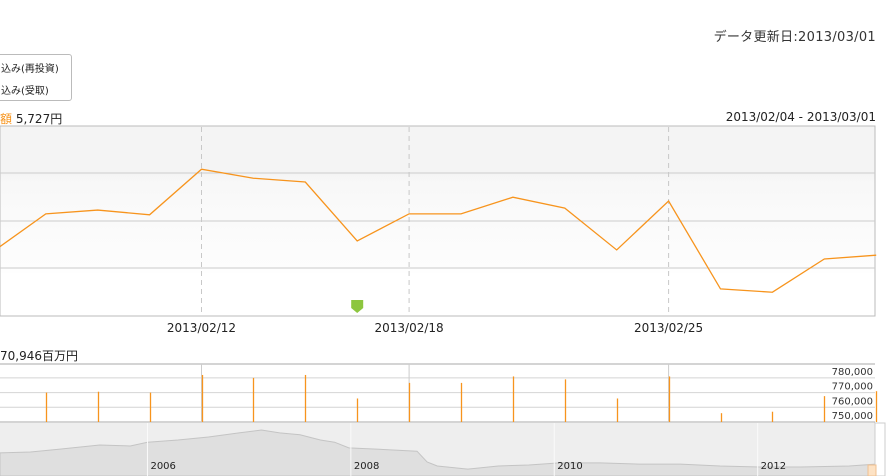 The height and width of the screenshot is (476, 892). I want to click on legend-item-receive: 込み(受取), so click(25, 91).